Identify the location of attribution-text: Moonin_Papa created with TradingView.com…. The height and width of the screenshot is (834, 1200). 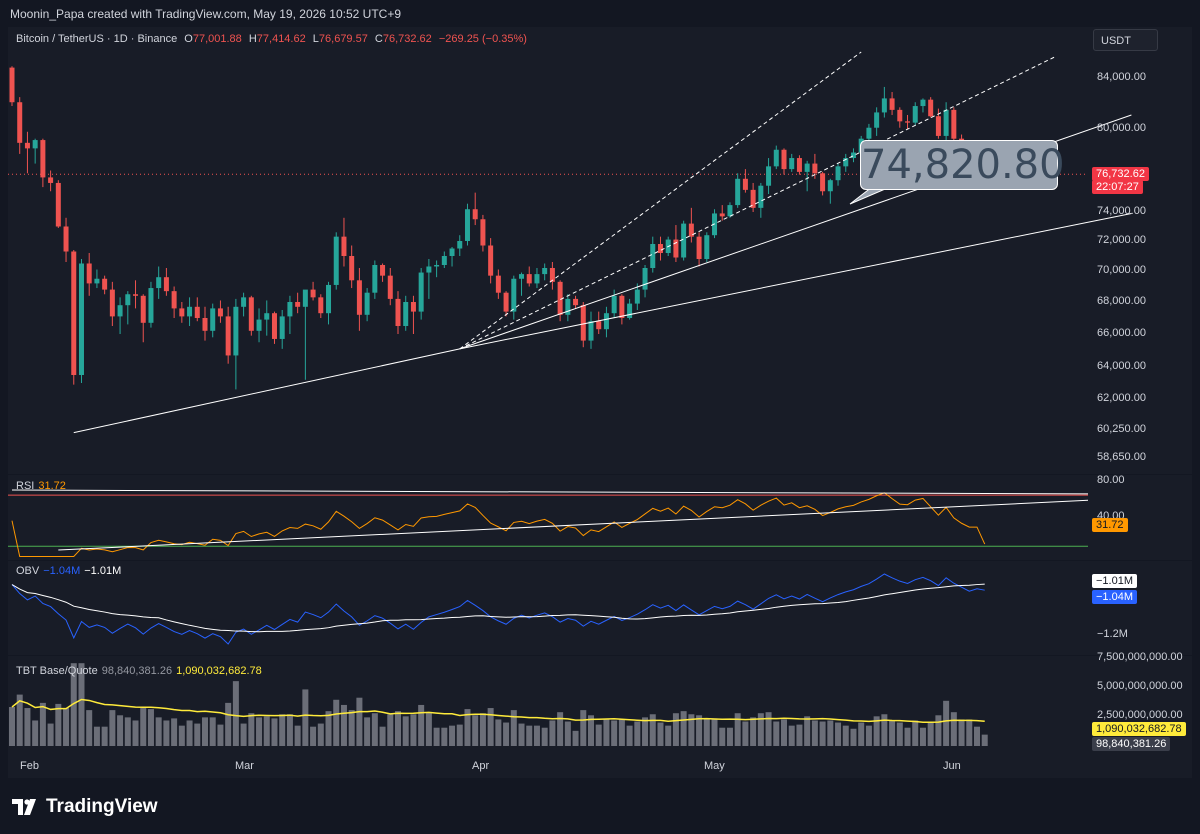
(206, 14).